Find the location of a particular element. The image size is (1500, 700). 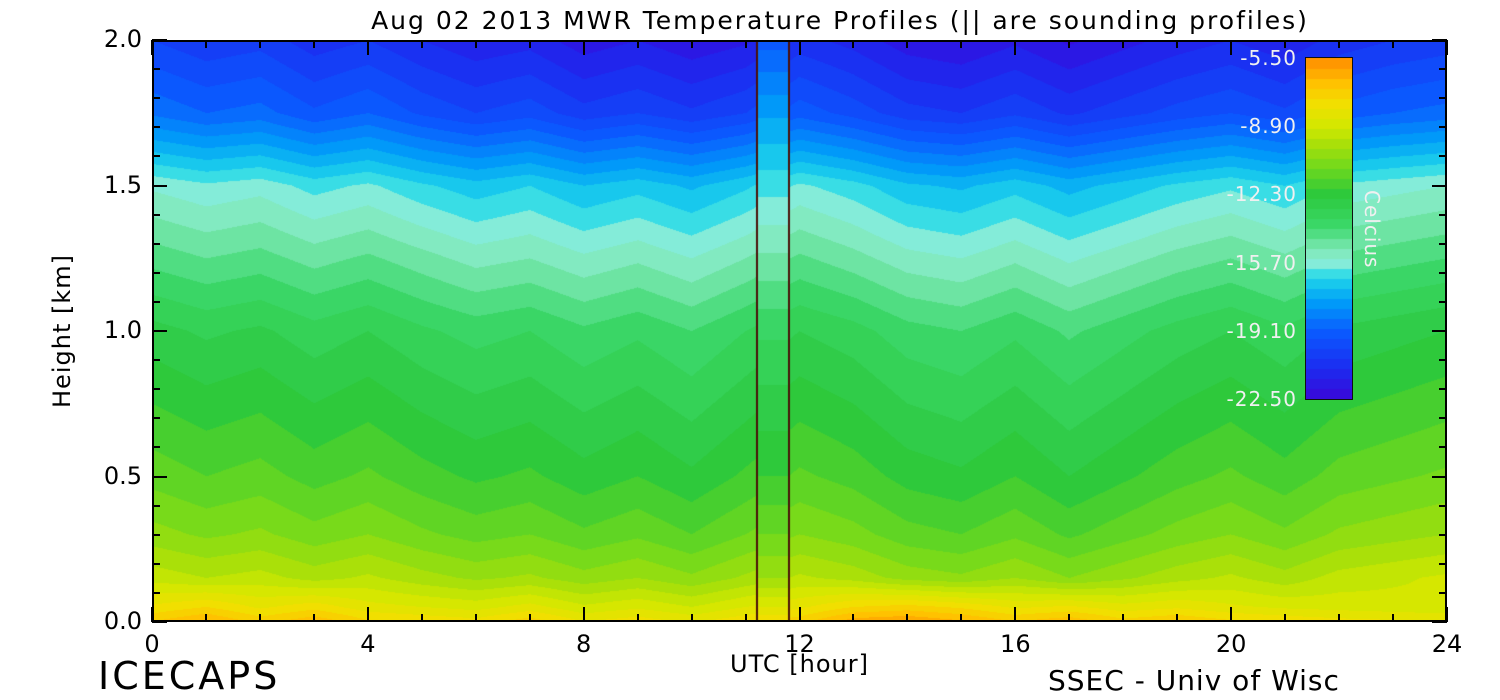

y-axis-tick-labels: 0.0 0.5 1.0 1.5 2.0 is located at coordinates (121, 330).